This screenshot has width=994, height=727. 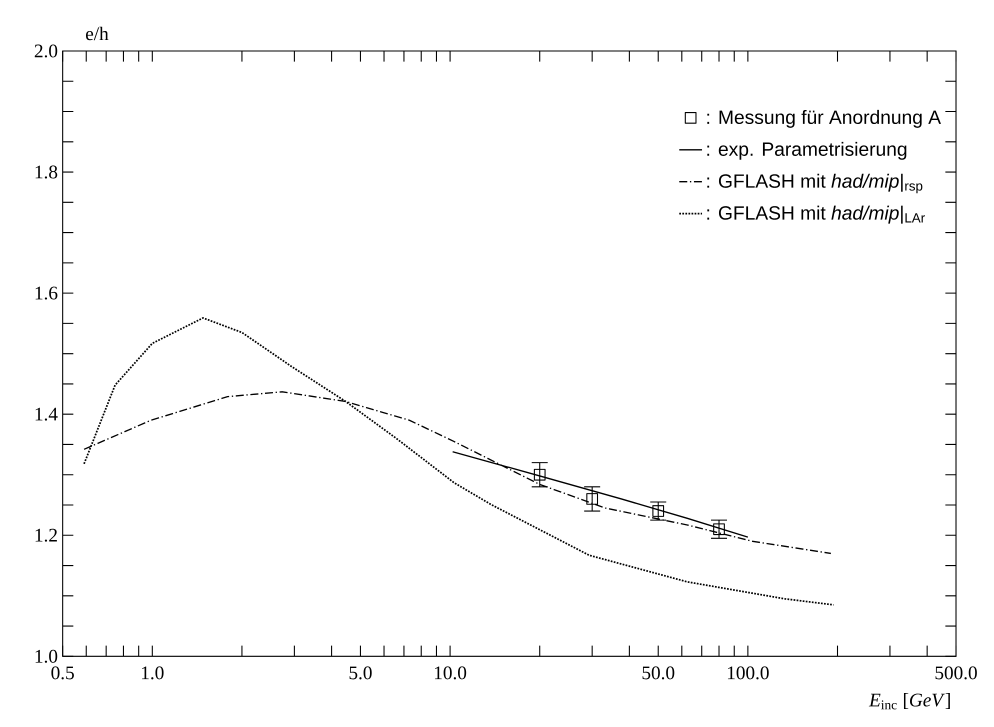 I want to click on legend-label: : GFLASH mit had/mip|$_{LAr}$, so click(x=816, y=215).